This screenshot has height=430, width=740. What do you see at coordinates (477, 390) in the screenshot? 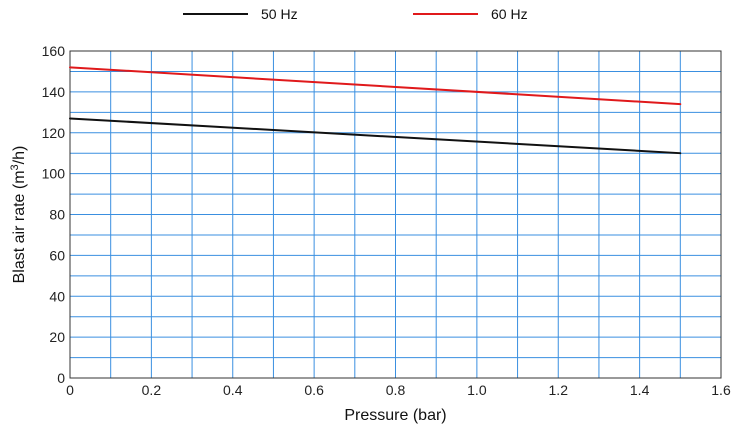
I see `x-tick-label: 1.0` at bounding box center [477, 390].